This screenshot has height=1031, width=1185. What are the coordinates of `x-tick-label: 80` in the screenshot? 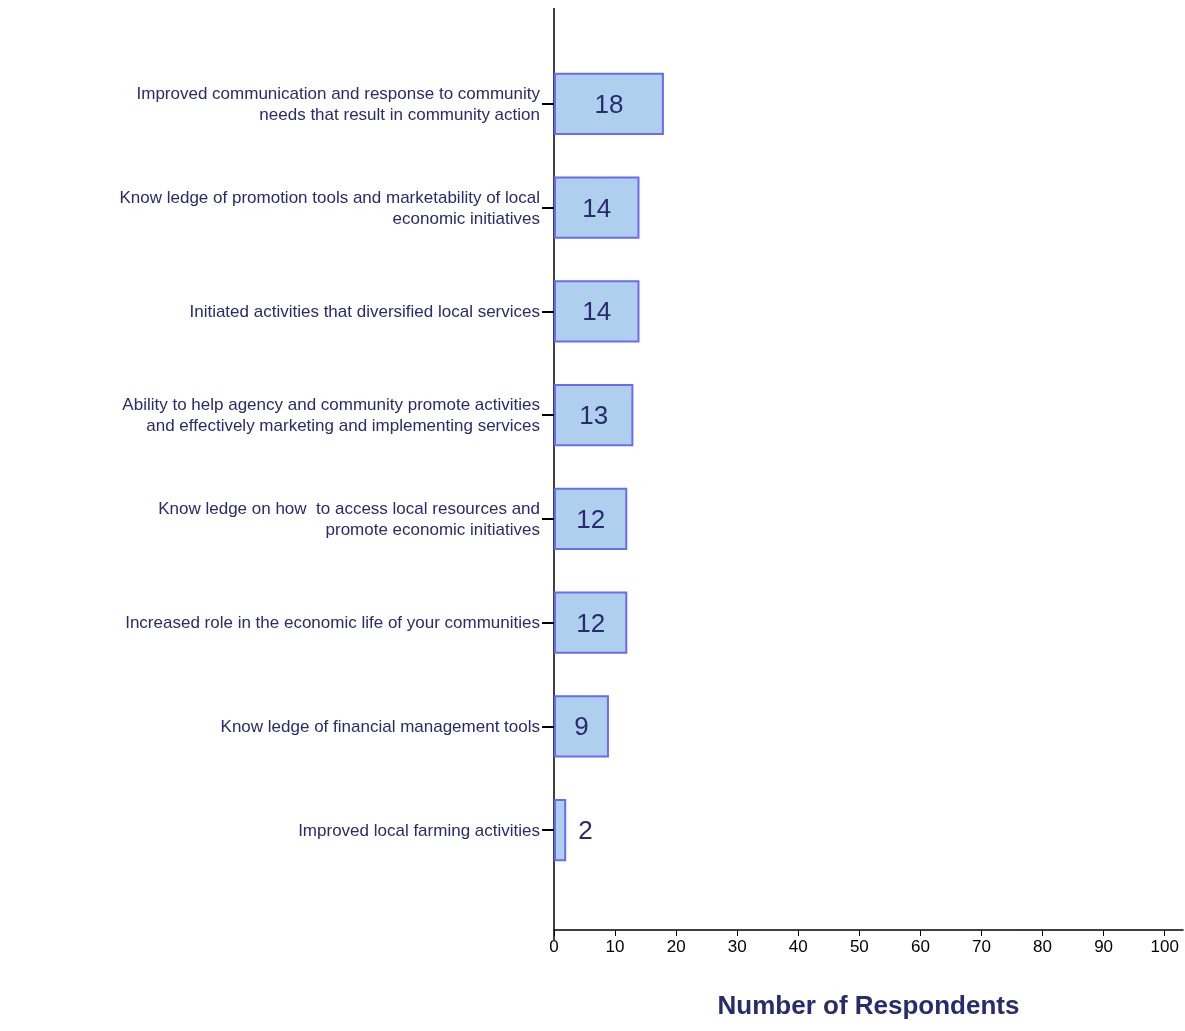 It's located at (1042, 946).